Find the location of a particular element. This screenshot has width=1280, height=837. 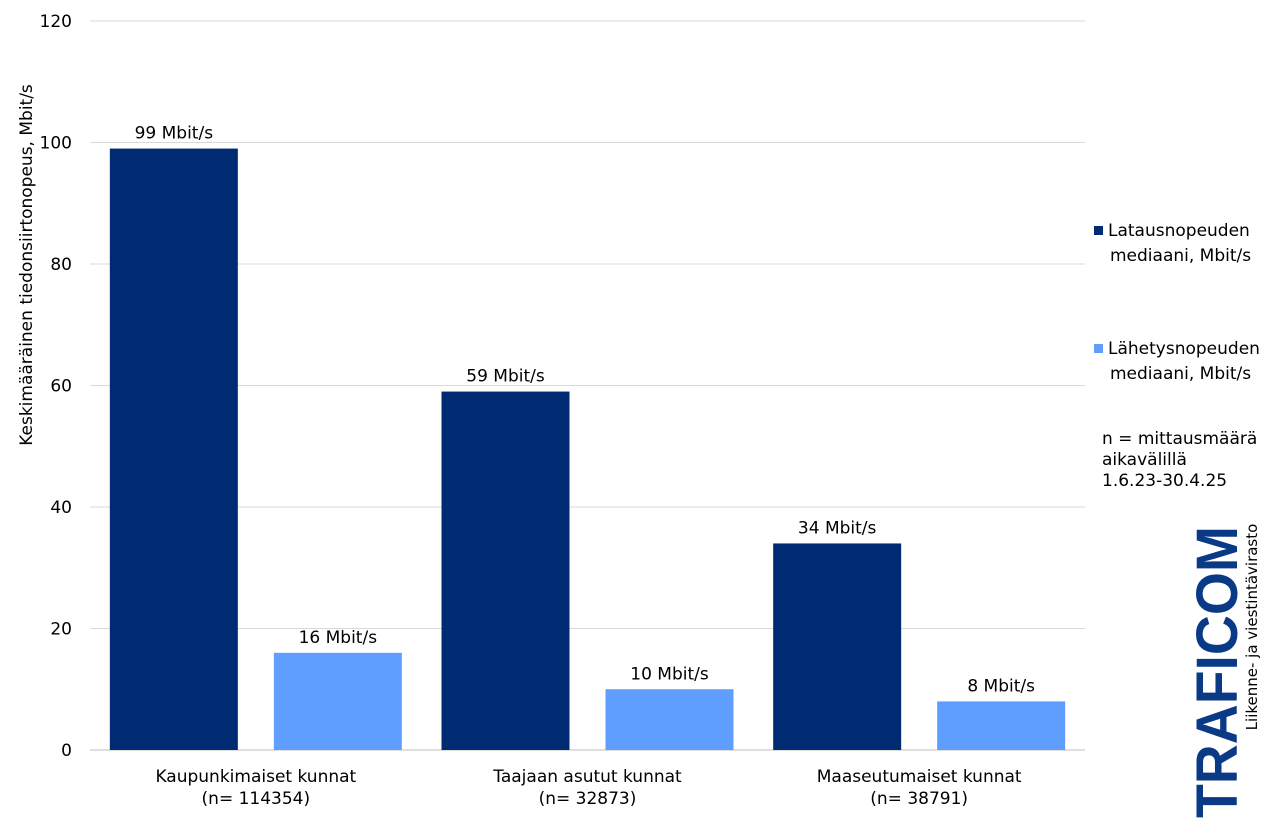

logo-subtitle: Liikenne- ja viestintävirasto is located at coordinates (1252, 627).